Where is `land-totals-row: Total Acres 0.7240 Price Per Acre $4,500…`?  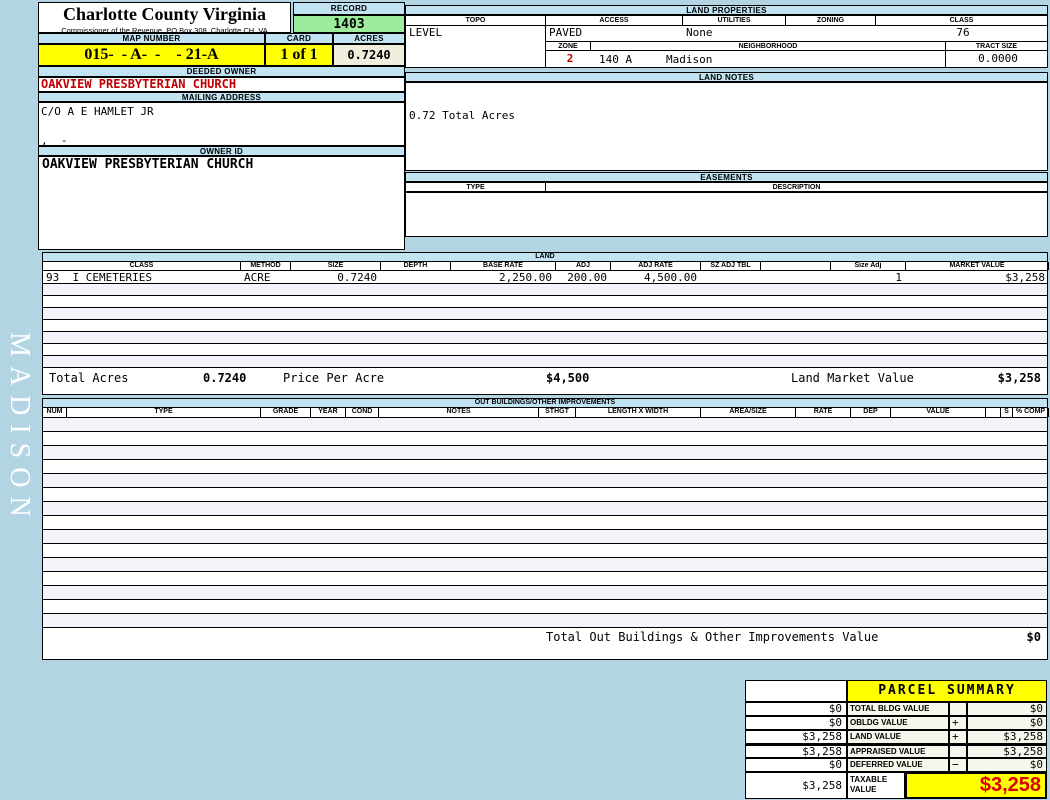 land-totals-row: Total Acres 0.7240 Price Per Acre $4,500… is located at coordinates (545, 378).